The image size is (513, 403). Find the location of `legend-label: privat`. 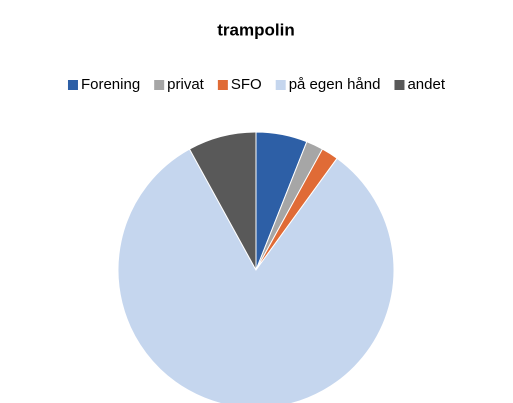

legend-label: privat is located at coordinates (186, 84).